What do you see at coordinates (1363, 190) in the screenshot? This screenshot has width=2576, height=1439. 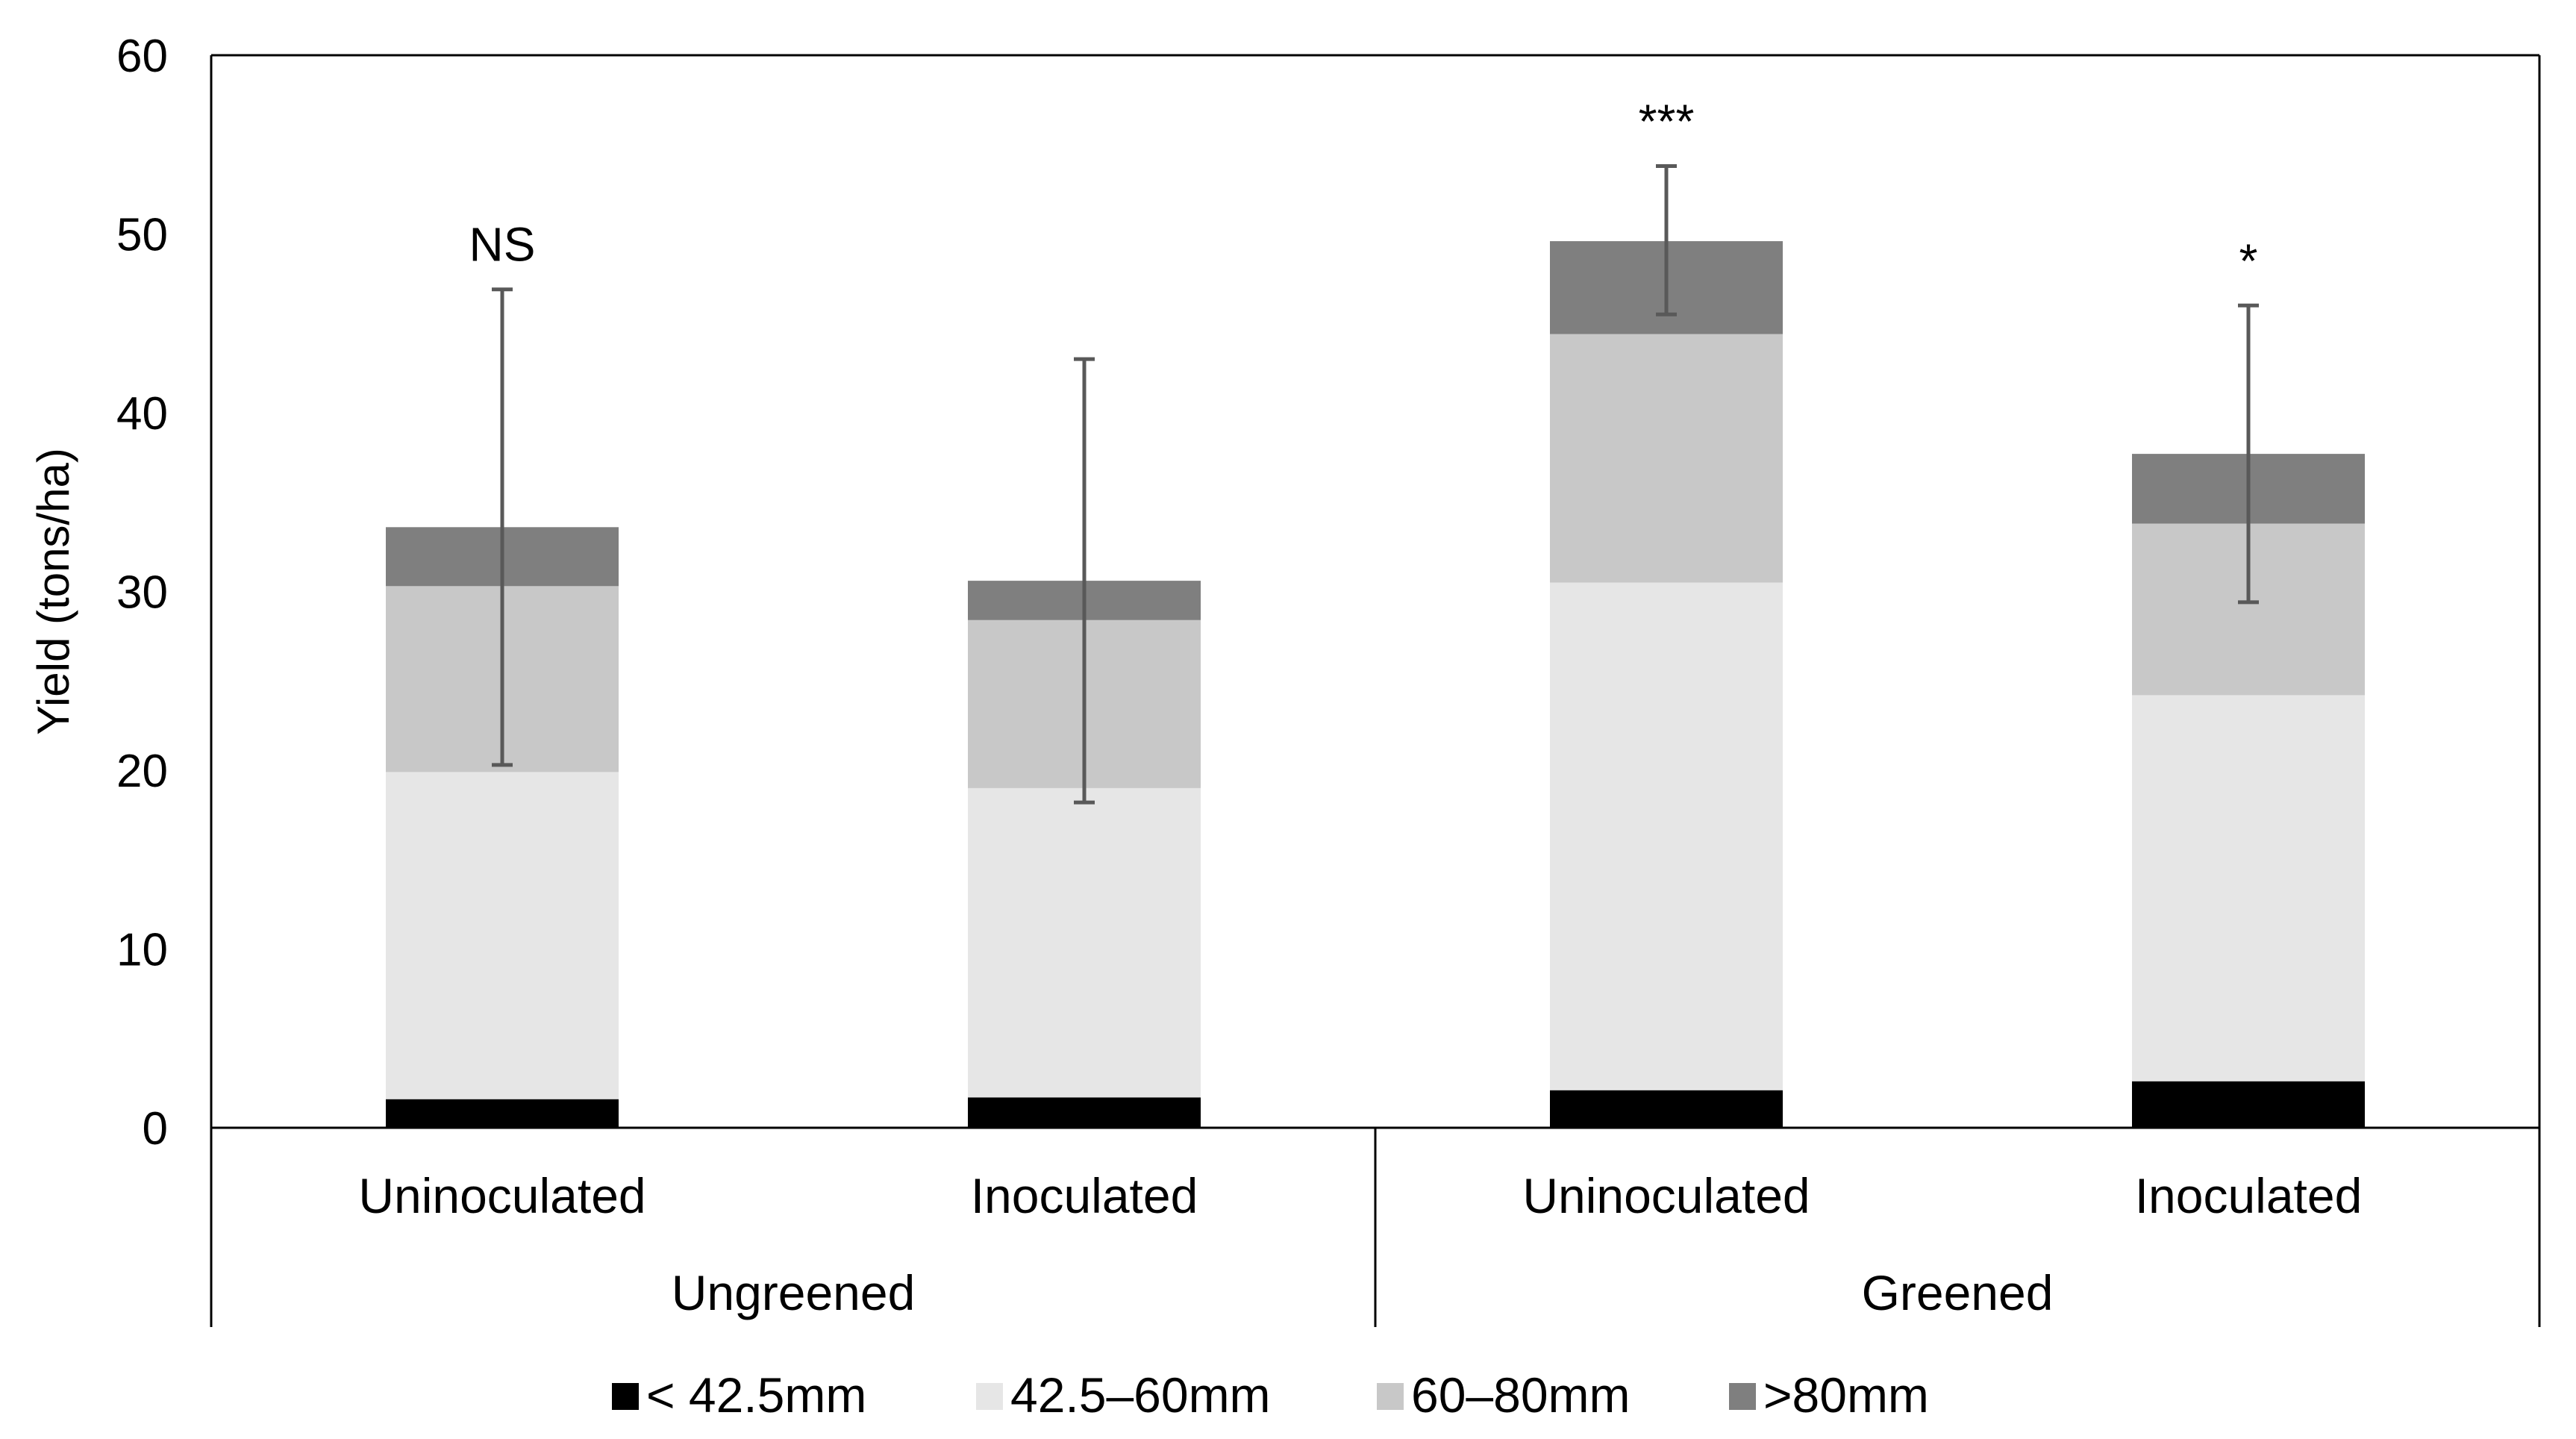 I see `significance-layer: NS****` at bounding box center [1363, 190].